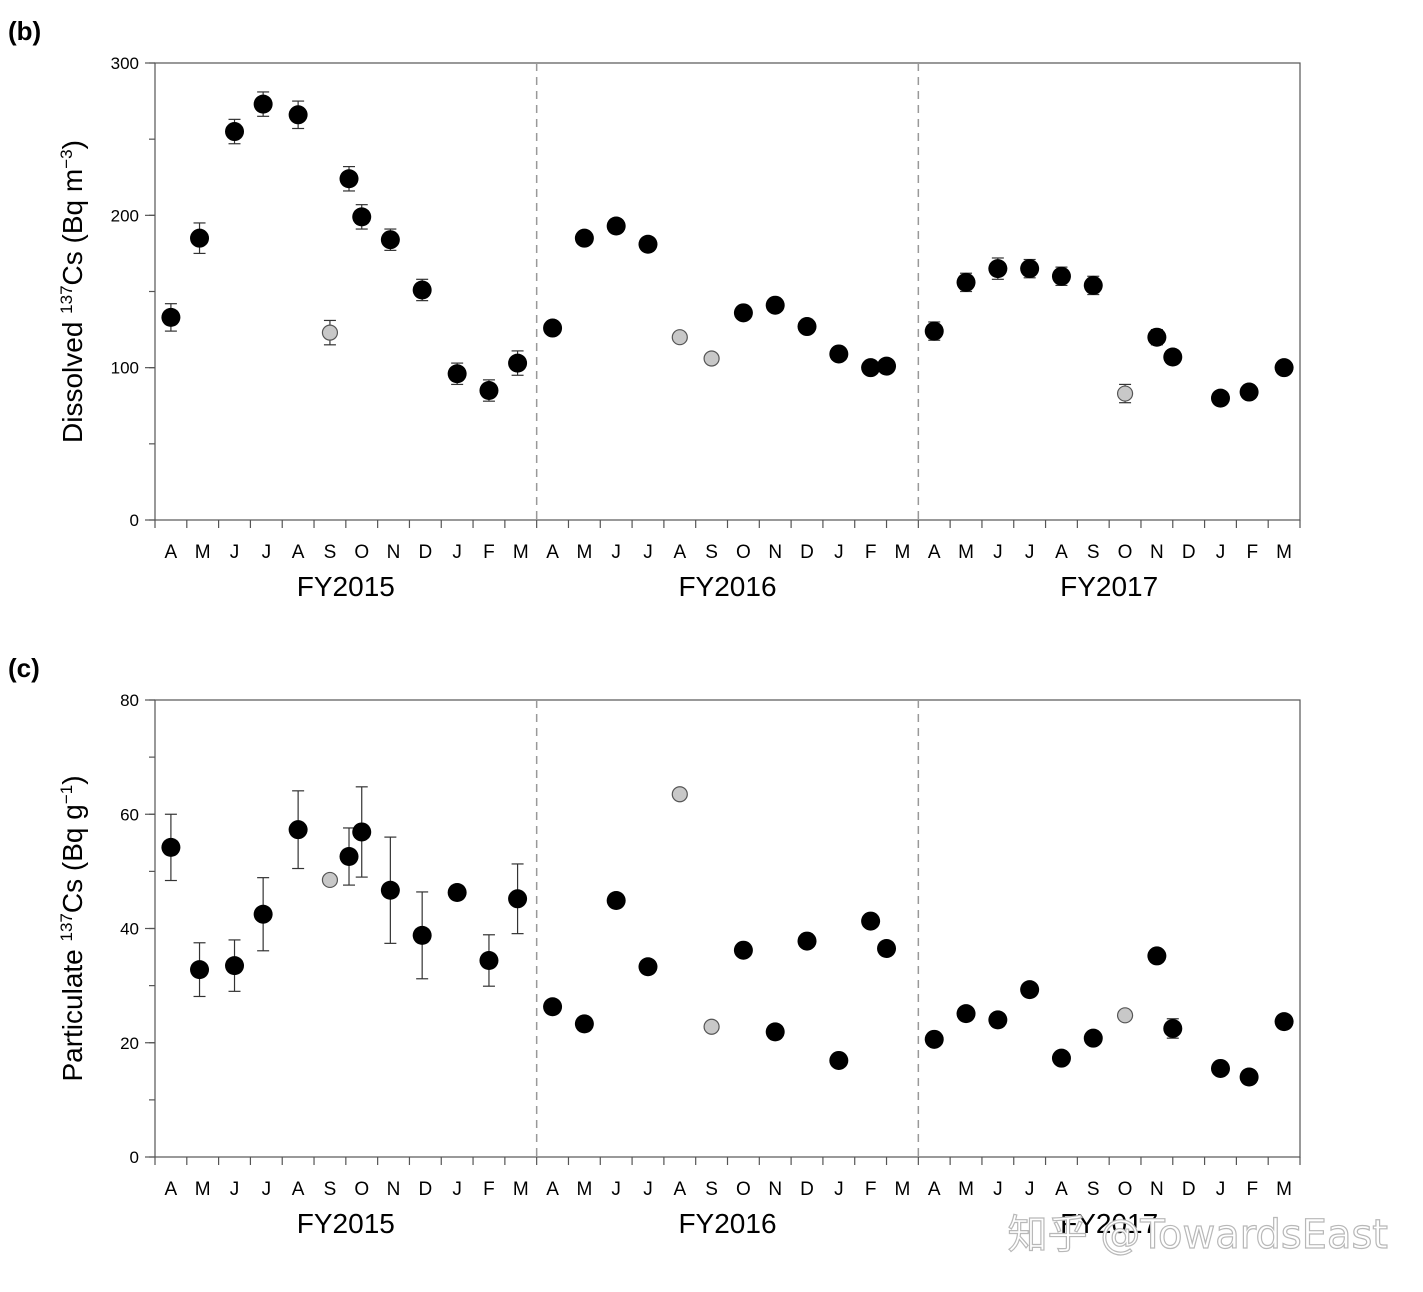  Describe the element at coordinates (66, 927) in the screenshot. I see `y-axis-label-superscript: 137` at that location.